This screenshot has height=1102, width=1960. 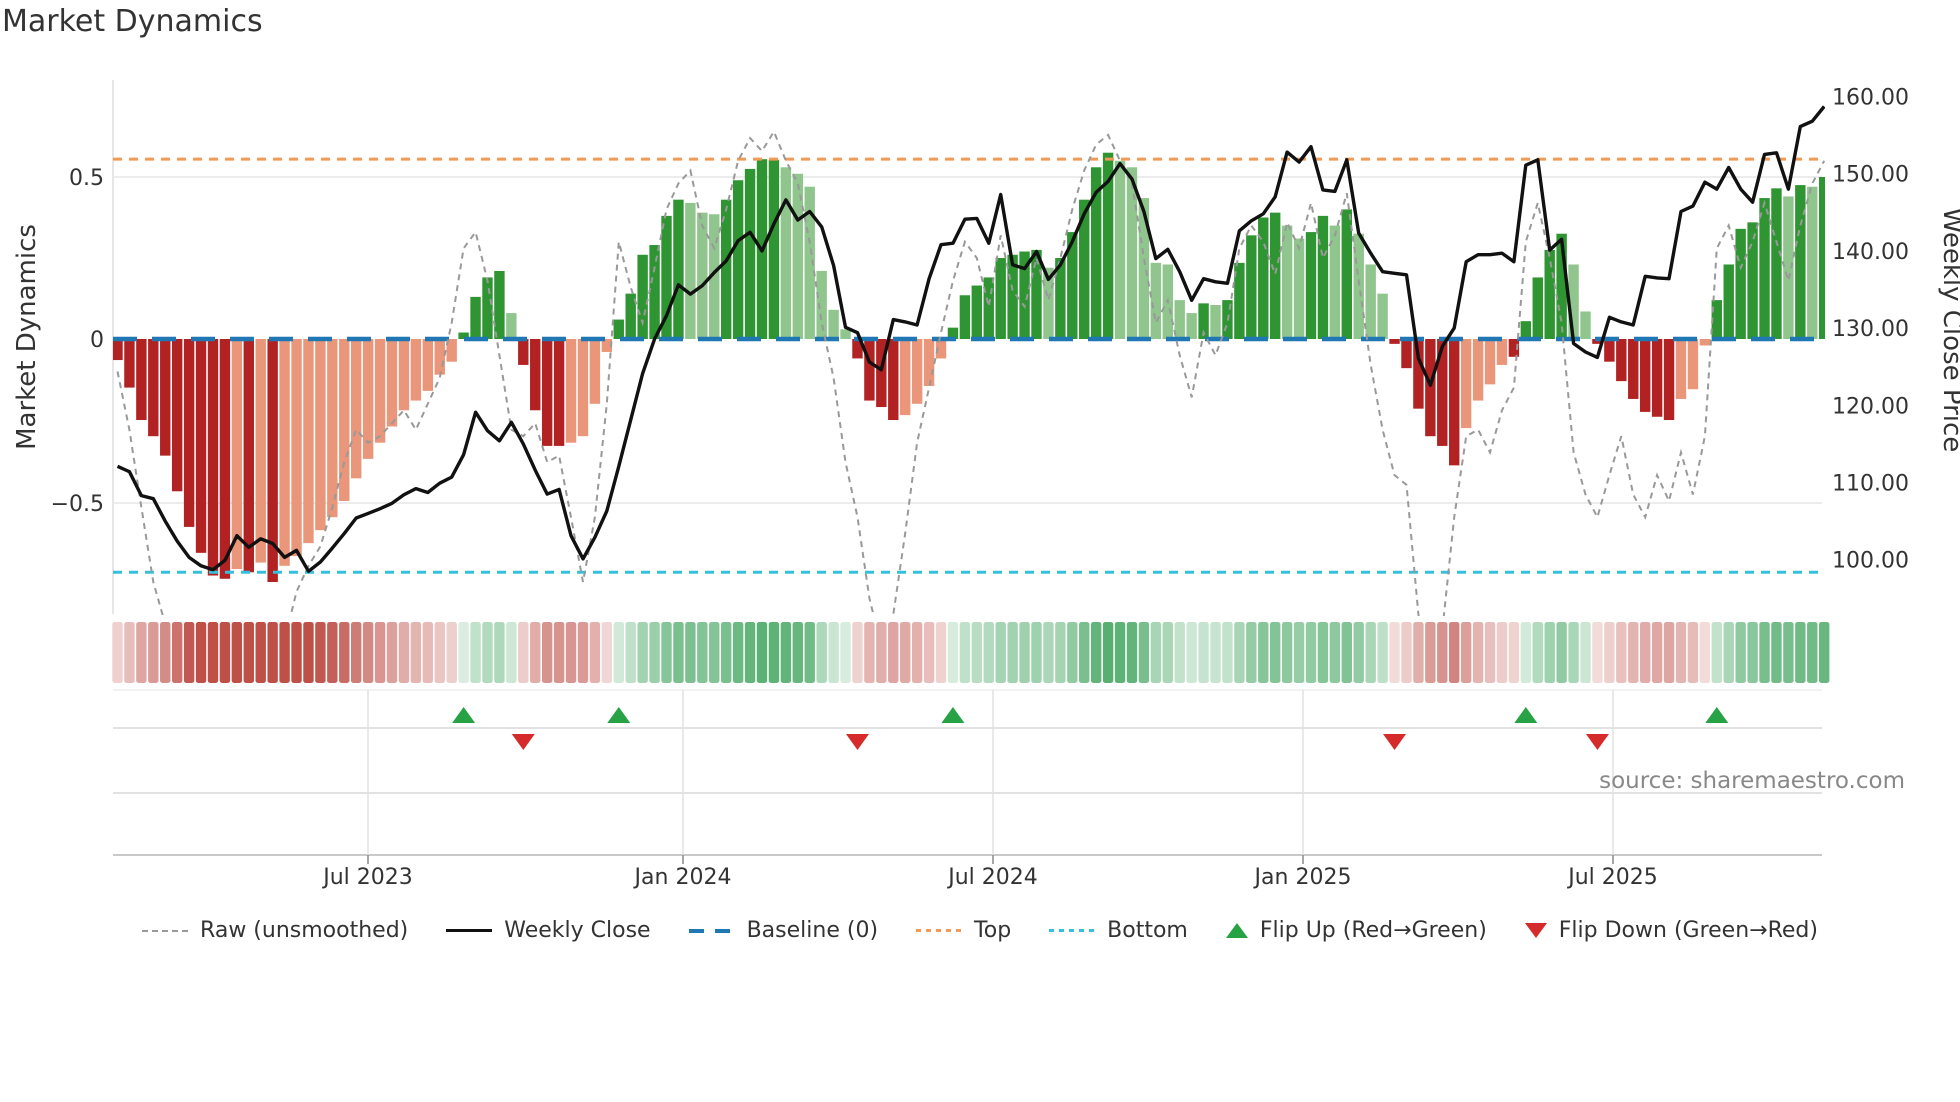 I want to click on left-tick-label: −0.5, so click(x=77, y=504).